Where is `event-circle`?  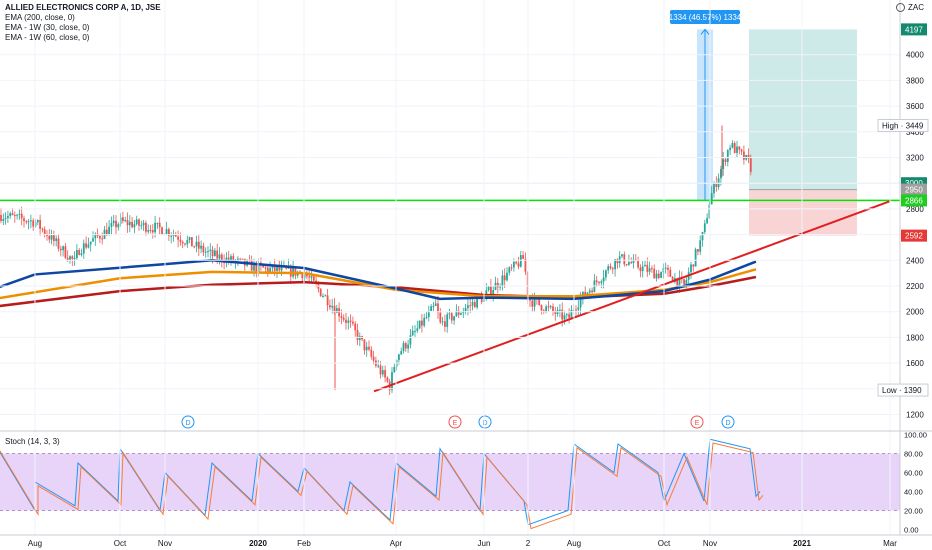 event-circle is located at coordinates (485, 422).